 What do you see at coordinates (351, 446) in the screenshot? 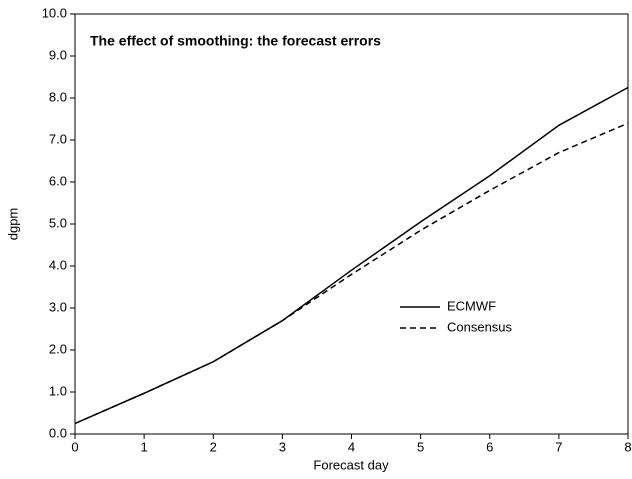
I see `x-tick-label: 4` at bounding box center [351, 446].